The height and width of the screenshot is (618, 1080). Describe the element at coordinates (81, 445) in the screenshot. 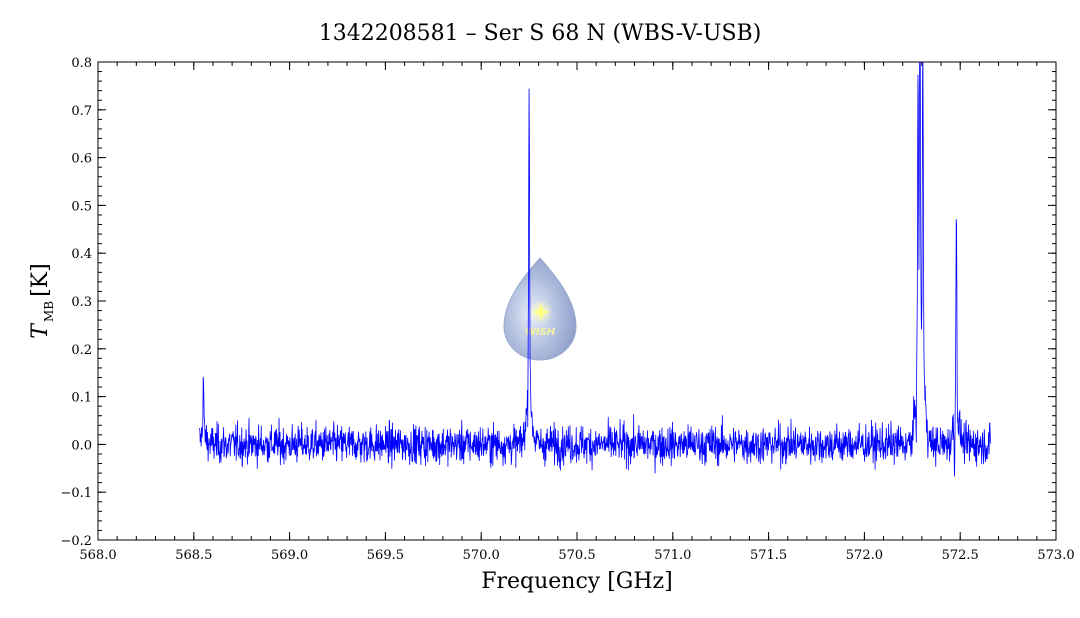

I see `y-tick-label: 0.0` at that location.